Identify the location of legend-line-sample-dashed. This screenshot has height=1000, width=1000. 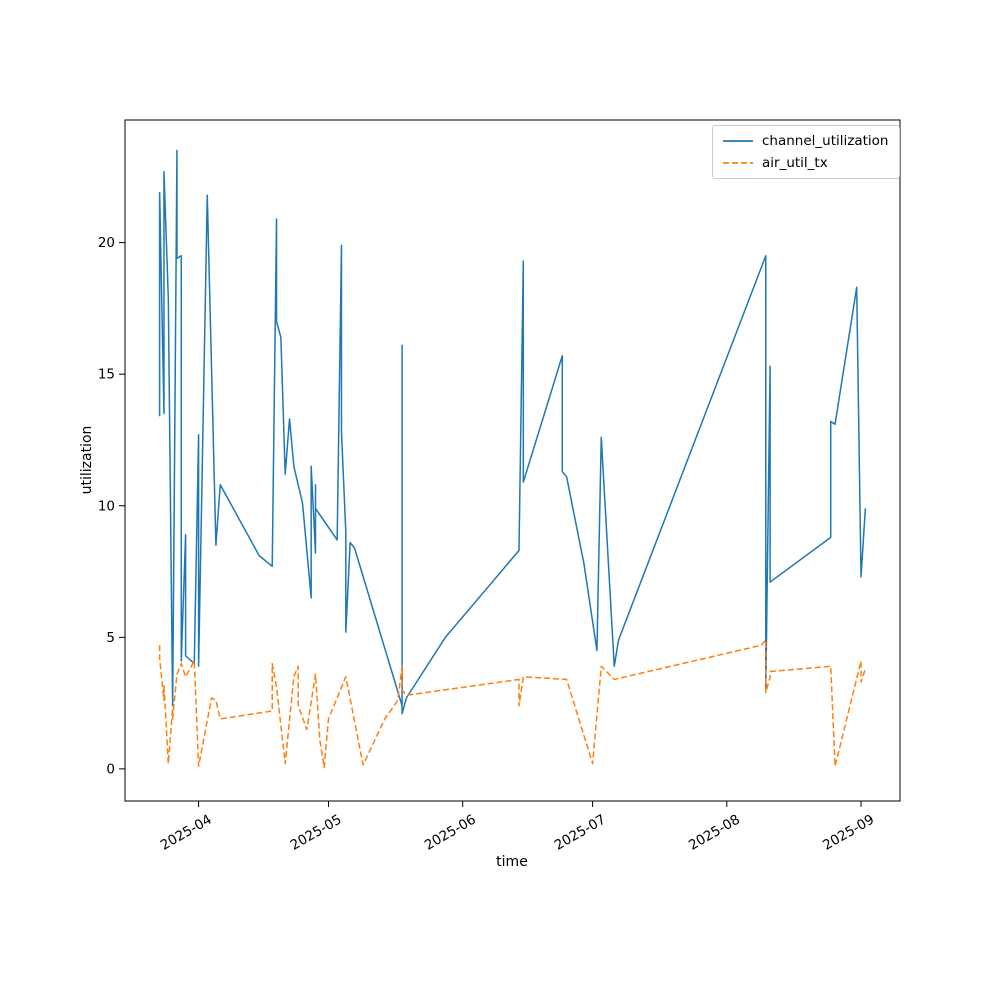
(738, 163).